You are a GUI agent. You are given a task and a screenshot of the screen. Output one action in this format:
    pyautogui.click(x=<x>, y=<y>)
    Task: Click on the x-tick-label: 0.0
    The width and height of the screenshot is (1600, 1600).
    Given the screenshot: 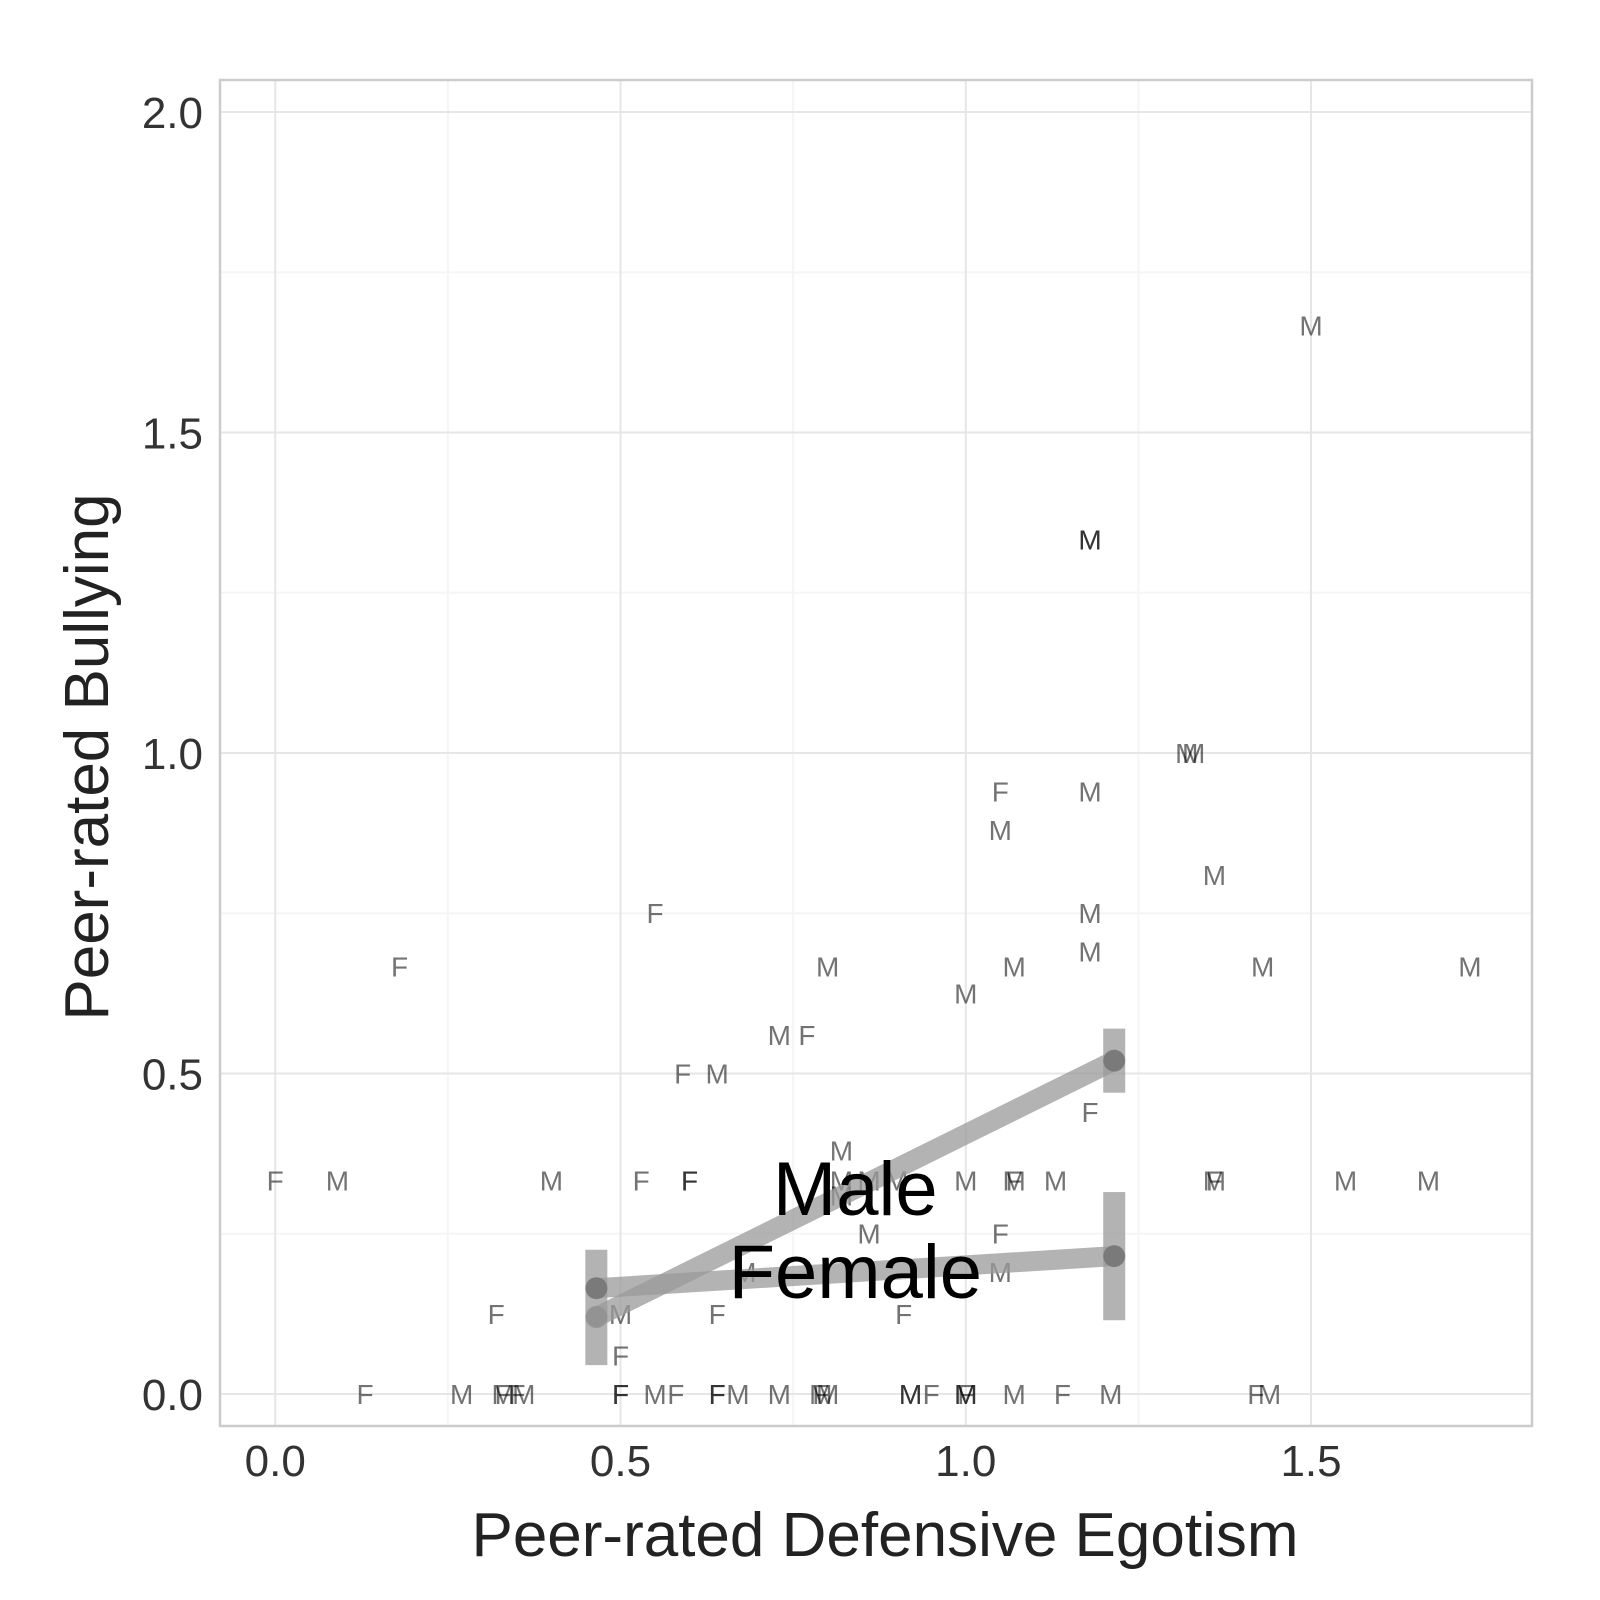 What is the action you would take?
    pyautogui.click(x=275, y=1461)
    